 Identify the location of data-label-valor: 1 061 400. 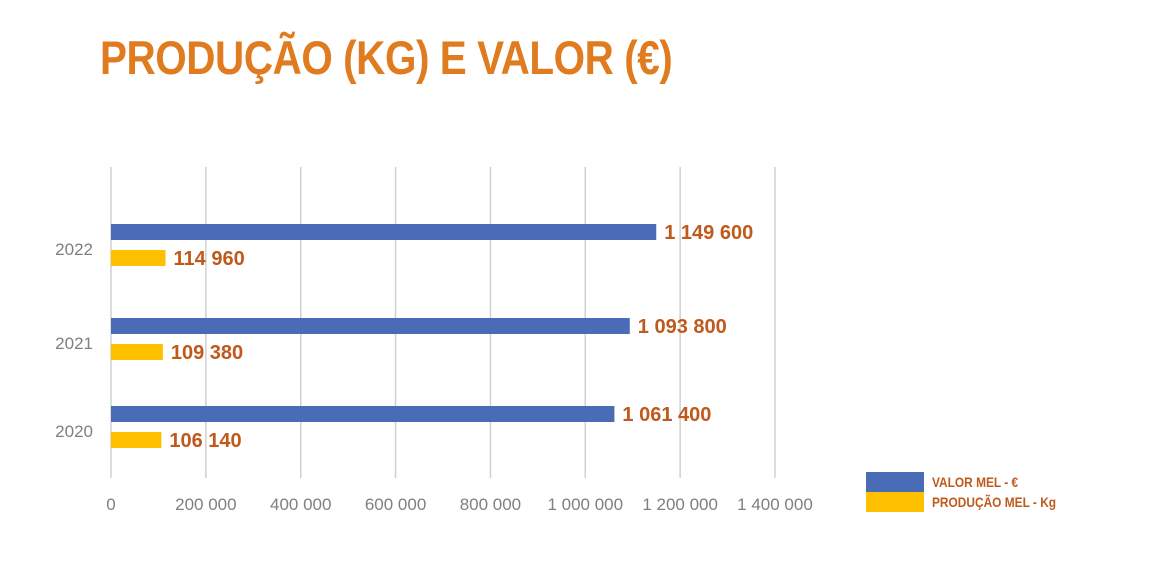
(666, 415).